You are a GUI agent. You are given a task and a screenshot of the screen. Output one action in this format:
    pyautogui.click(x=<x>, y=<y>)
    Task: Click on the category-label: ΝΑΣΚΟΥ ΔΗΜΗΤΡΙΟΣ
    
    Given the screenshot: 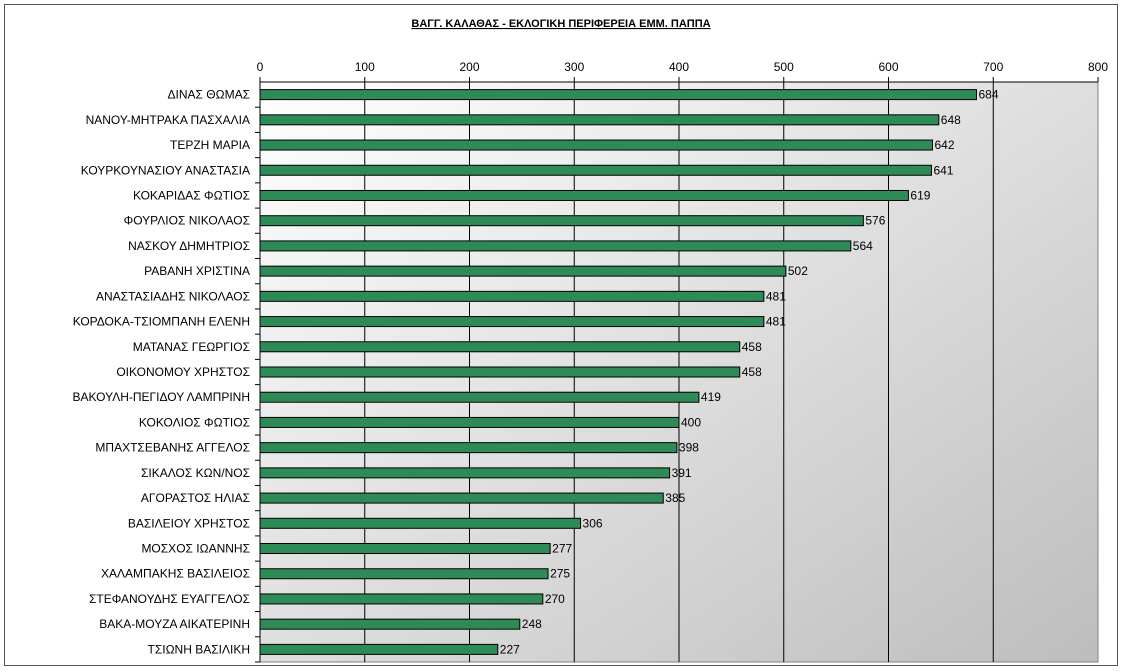 What is the action you would take?
    pyautogui.click(x=189, y=246)
    